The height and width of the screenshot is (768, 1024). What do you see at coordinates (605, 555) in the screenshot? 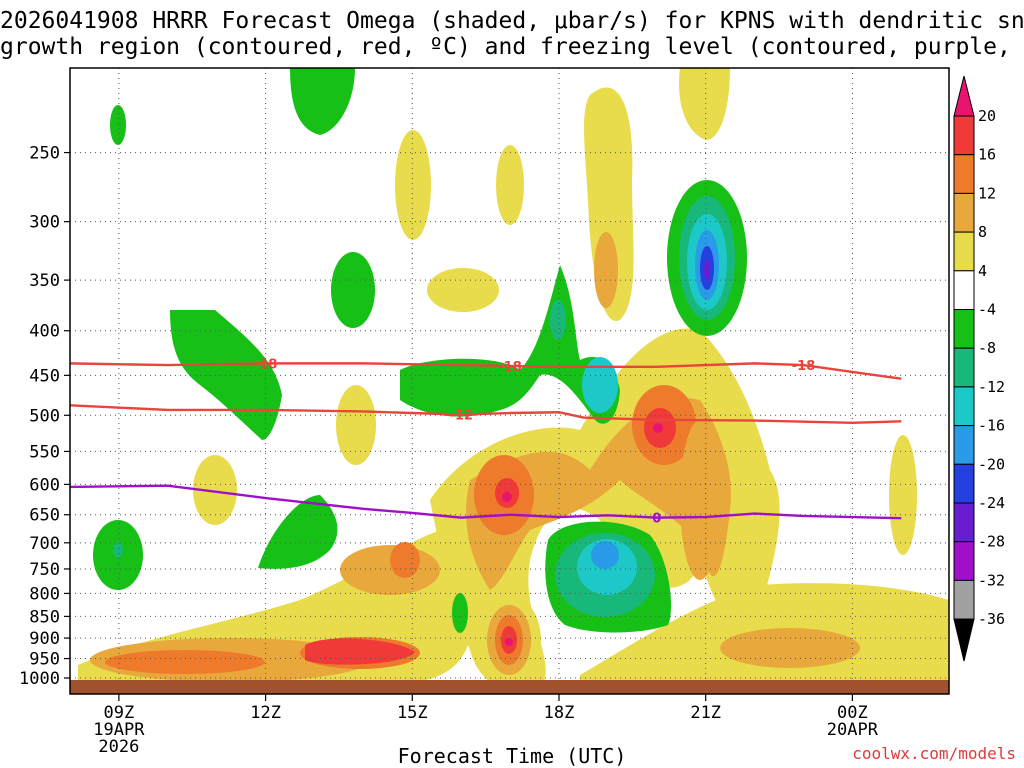
I see `omega-region-neg-low-center-blue` at bounding box center [605, 555].